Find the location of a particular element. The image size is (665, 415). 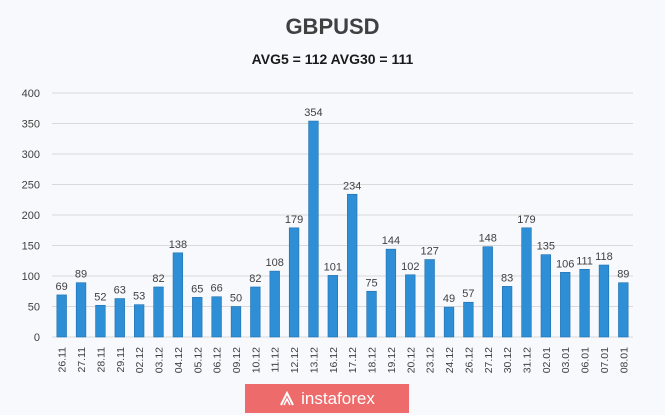

chart-subtitle: AVG5 = 112 AVG30 = 111 is located at coordinates (332, 59).